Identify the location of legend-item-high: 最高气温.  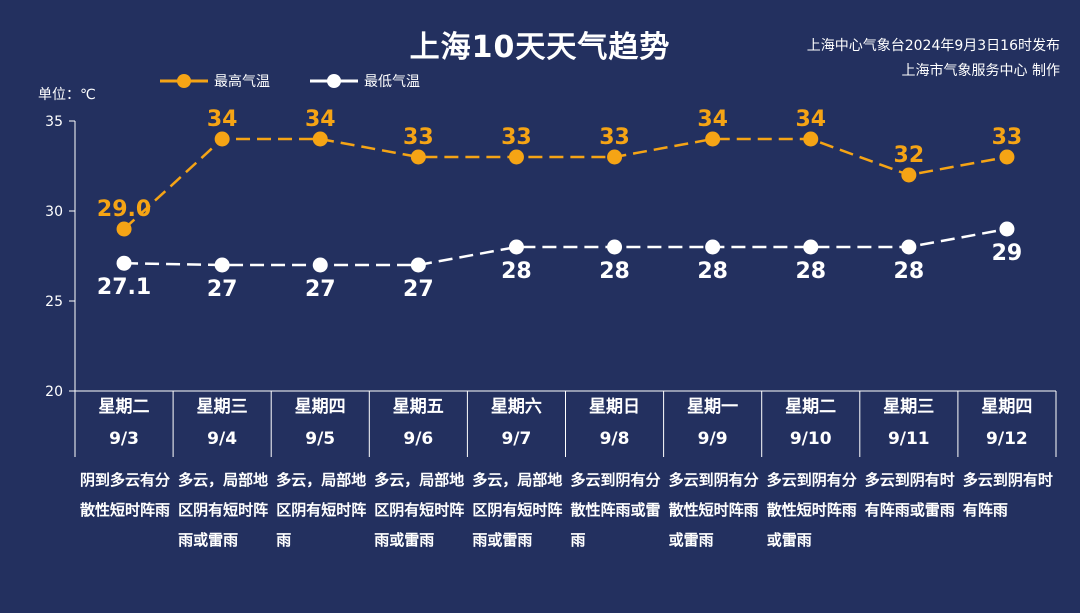
(215, 81).